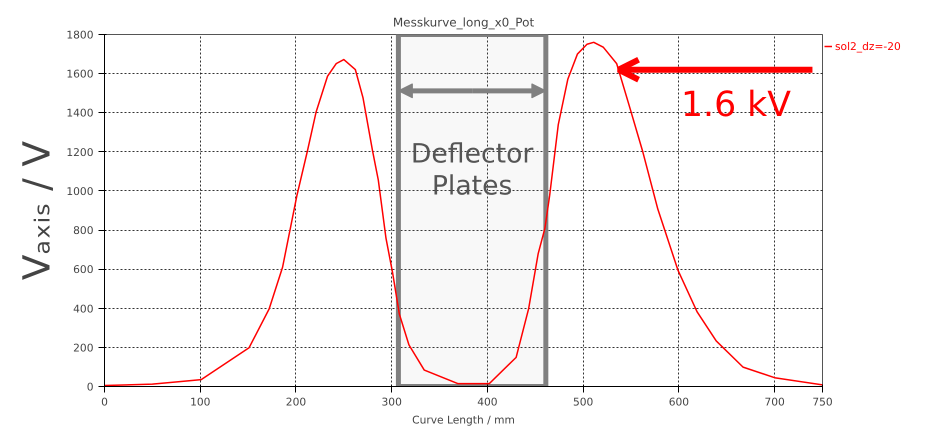  I want to click on x-tick-label: 400, so click(487, 402).